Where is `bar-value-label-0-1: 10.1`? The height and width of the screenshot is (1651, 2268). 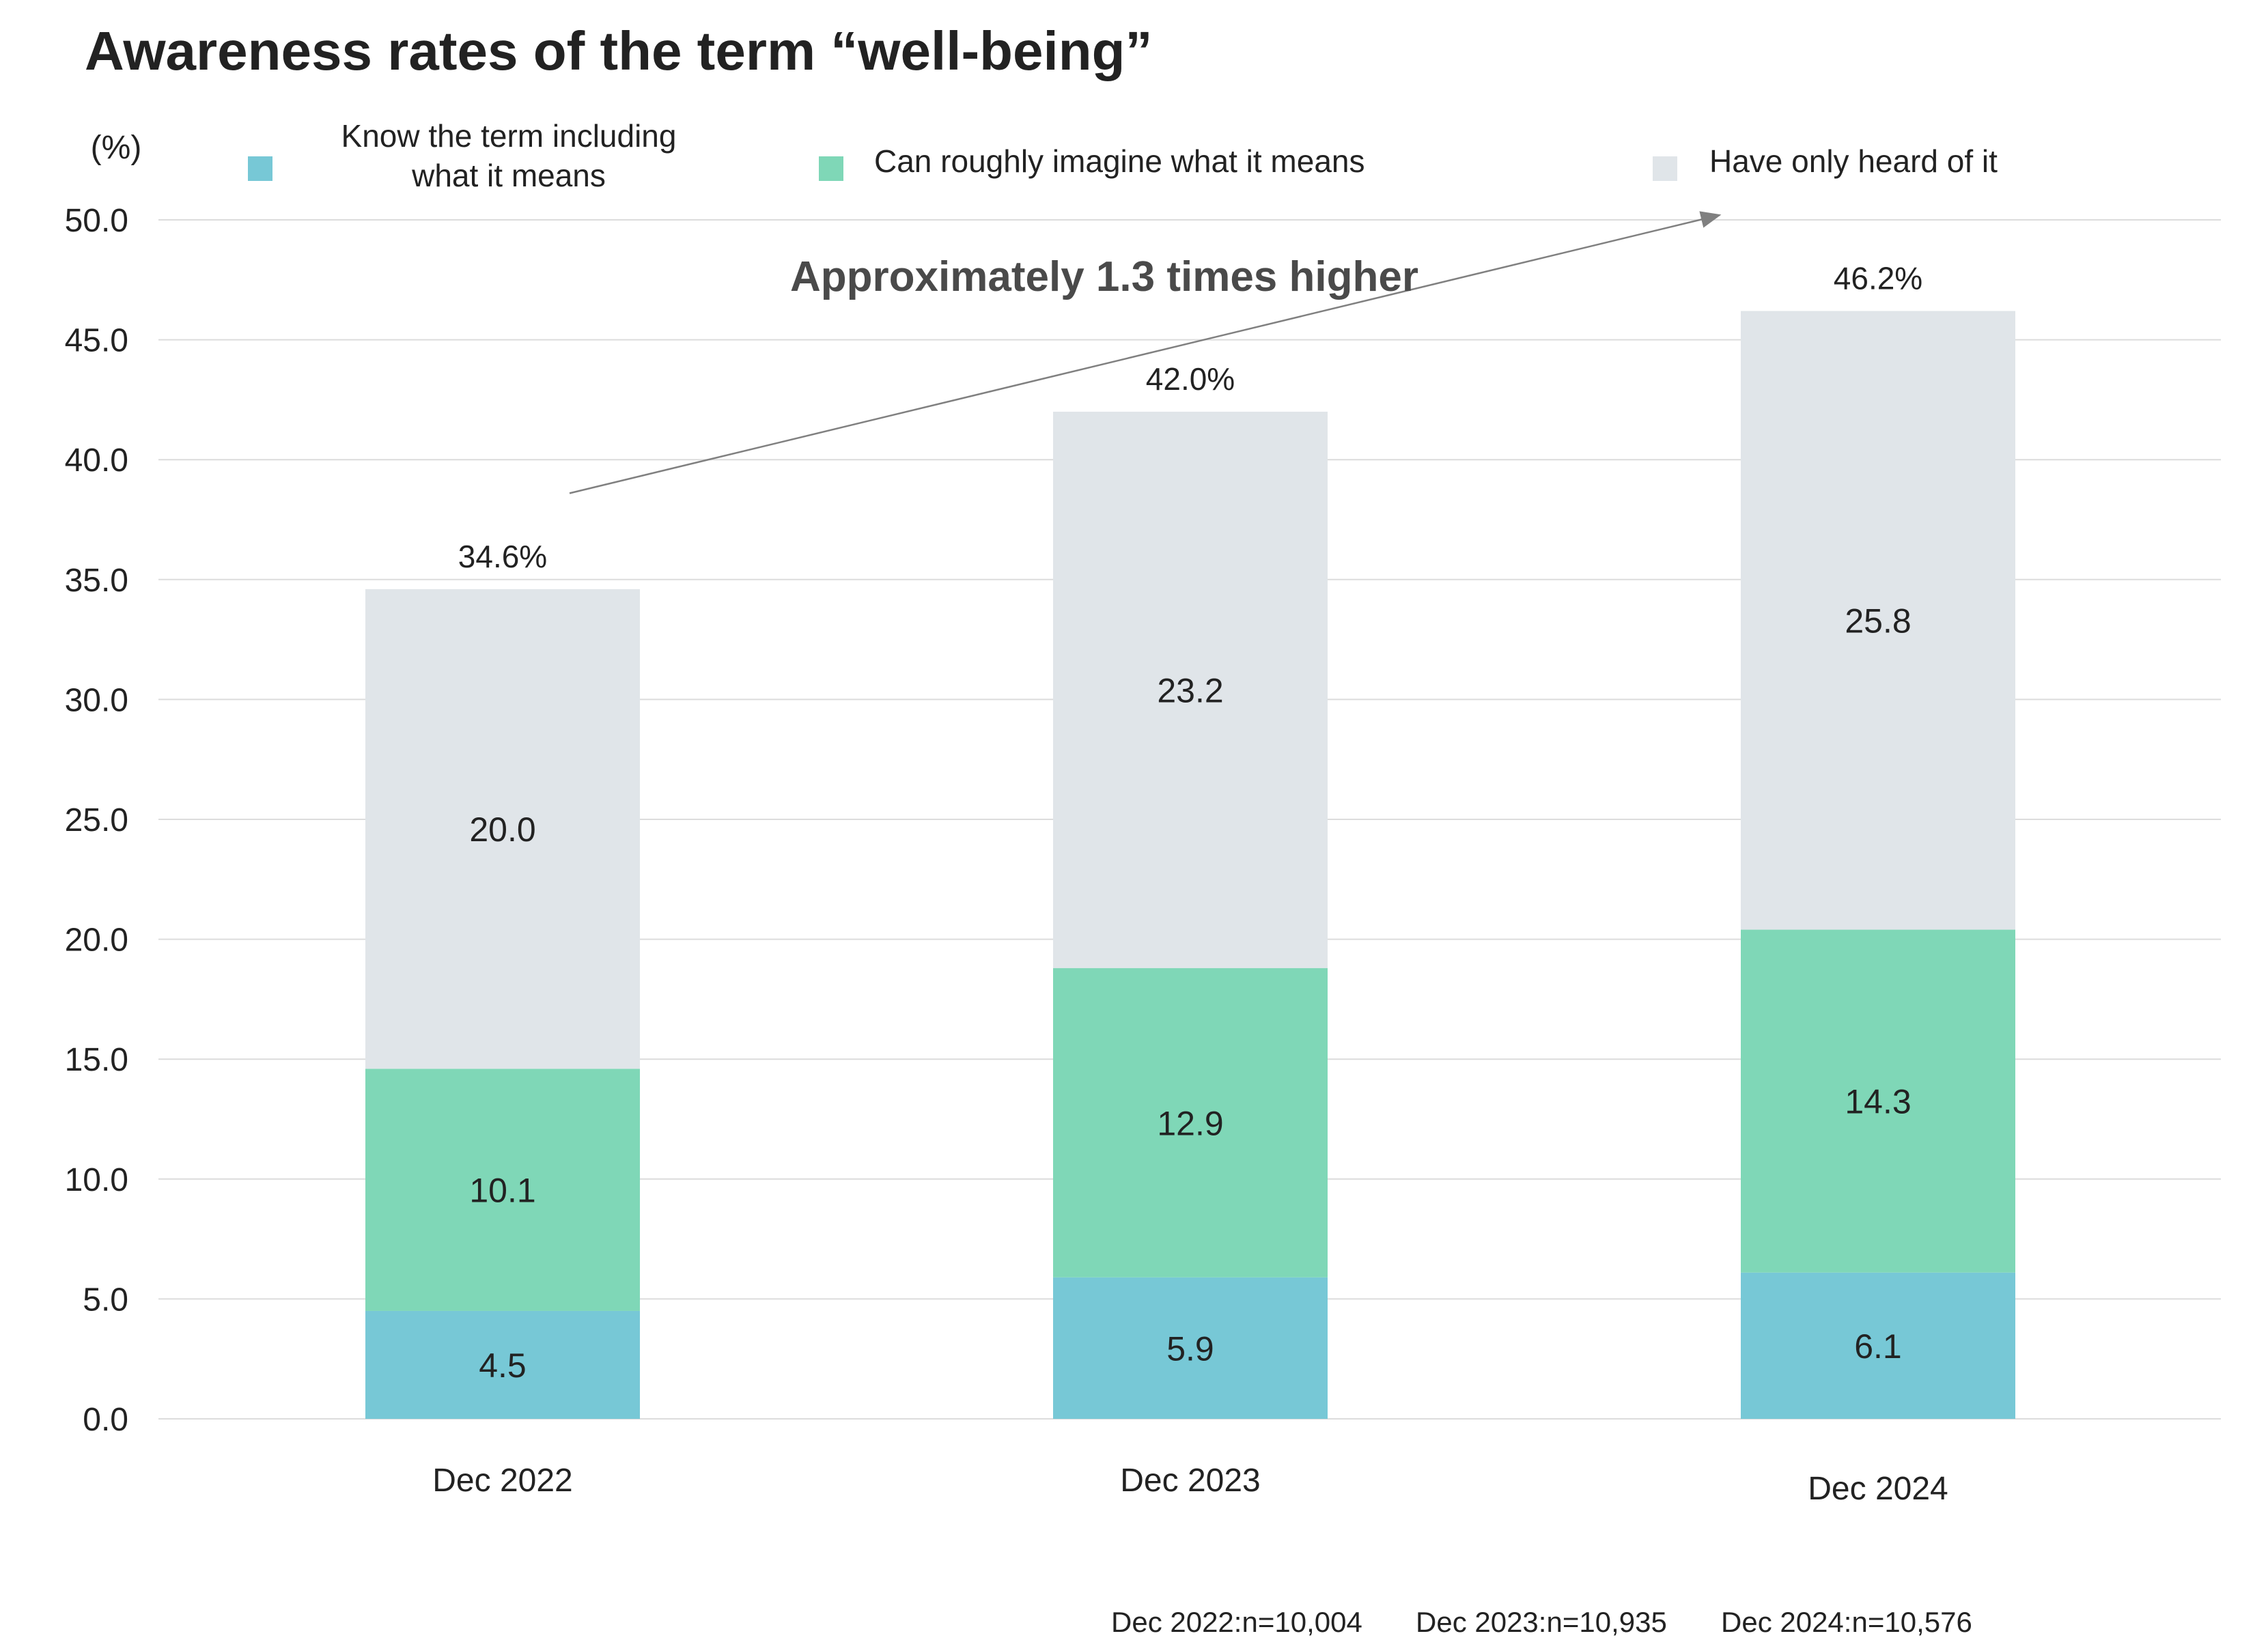
bar-value-label-0-1: 10.1 is located at coordinates (502, 1191).